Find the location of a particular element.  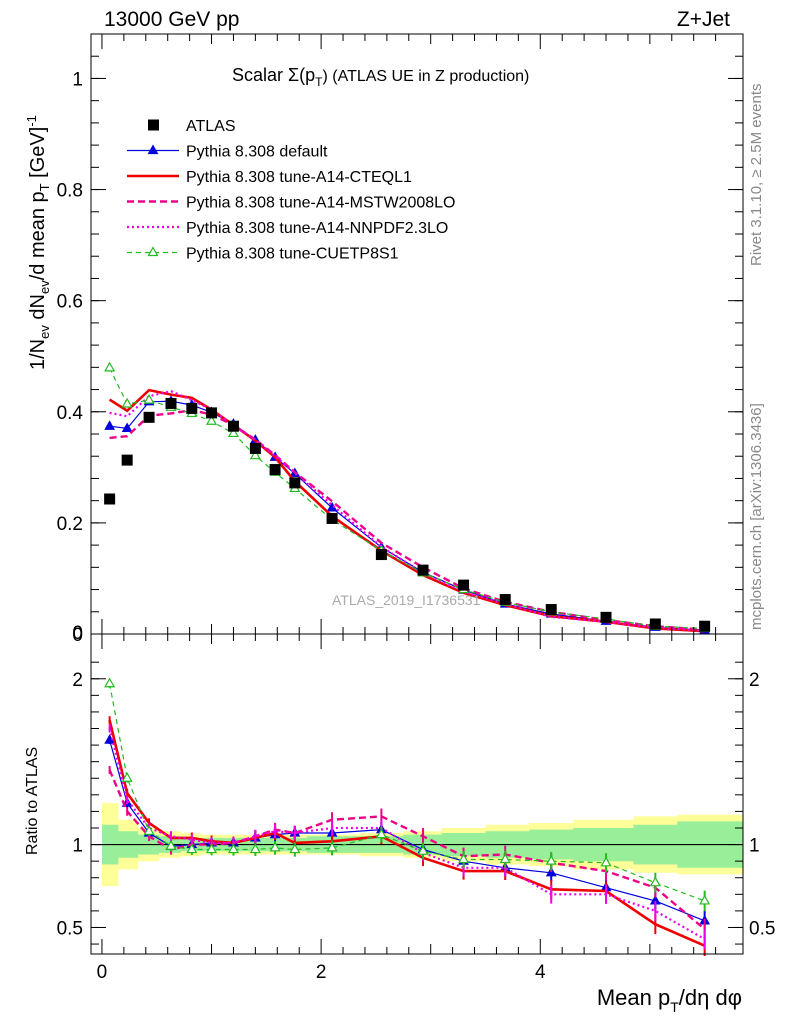

y-tick-label: 1 is located at coordinates (77, 79).